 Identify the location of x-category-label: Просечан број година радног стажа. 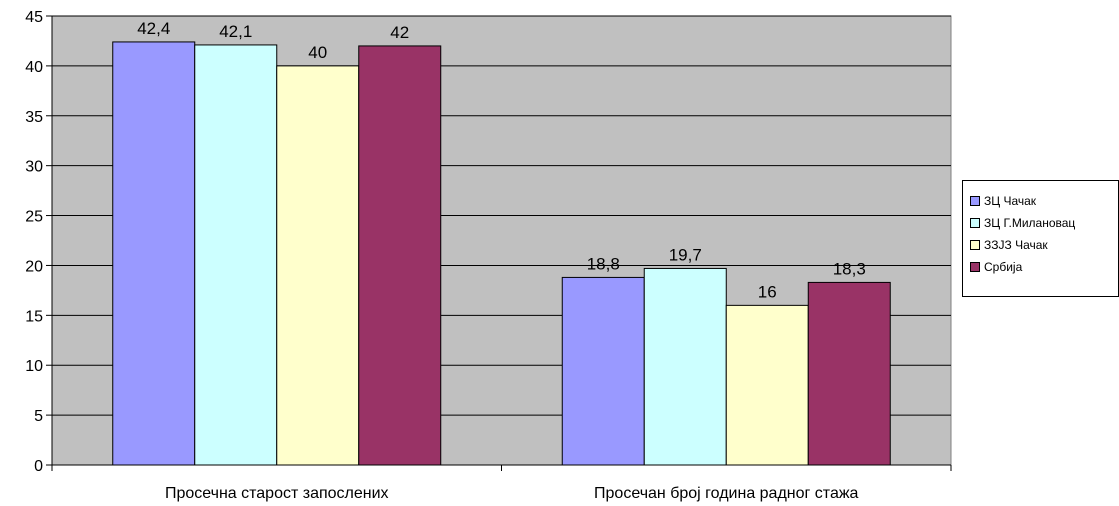
(726, 493).